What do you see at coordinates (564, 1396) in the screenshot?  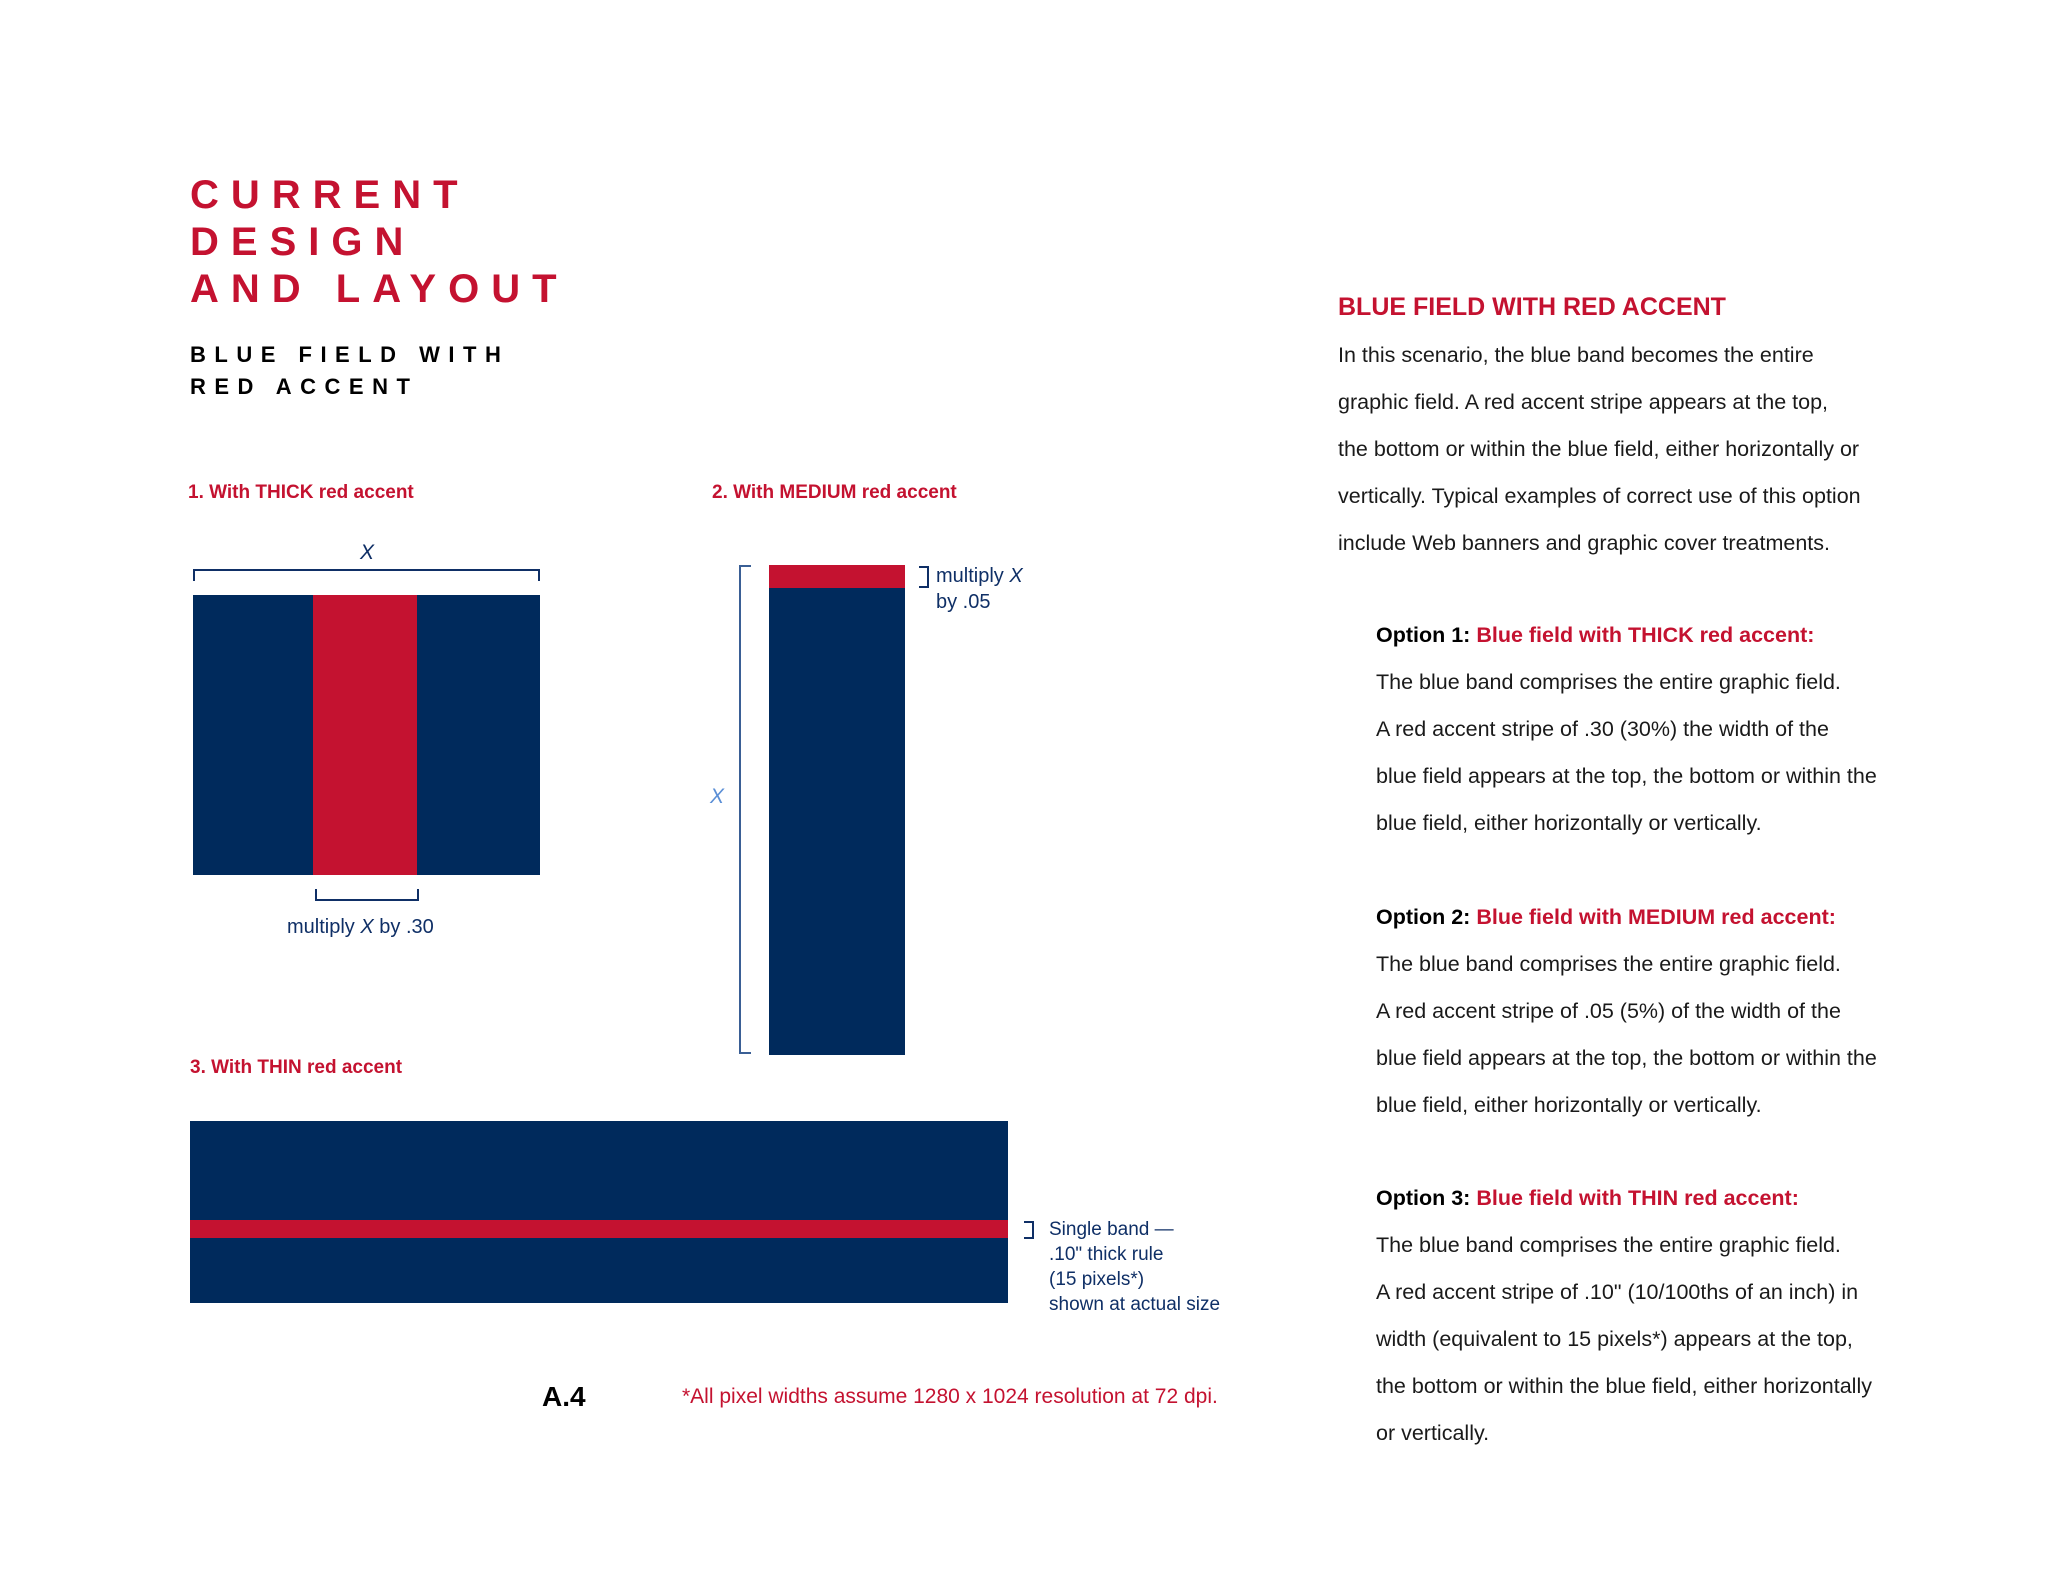 I see `page-number: A.4` at bounding box center [564, 1396].